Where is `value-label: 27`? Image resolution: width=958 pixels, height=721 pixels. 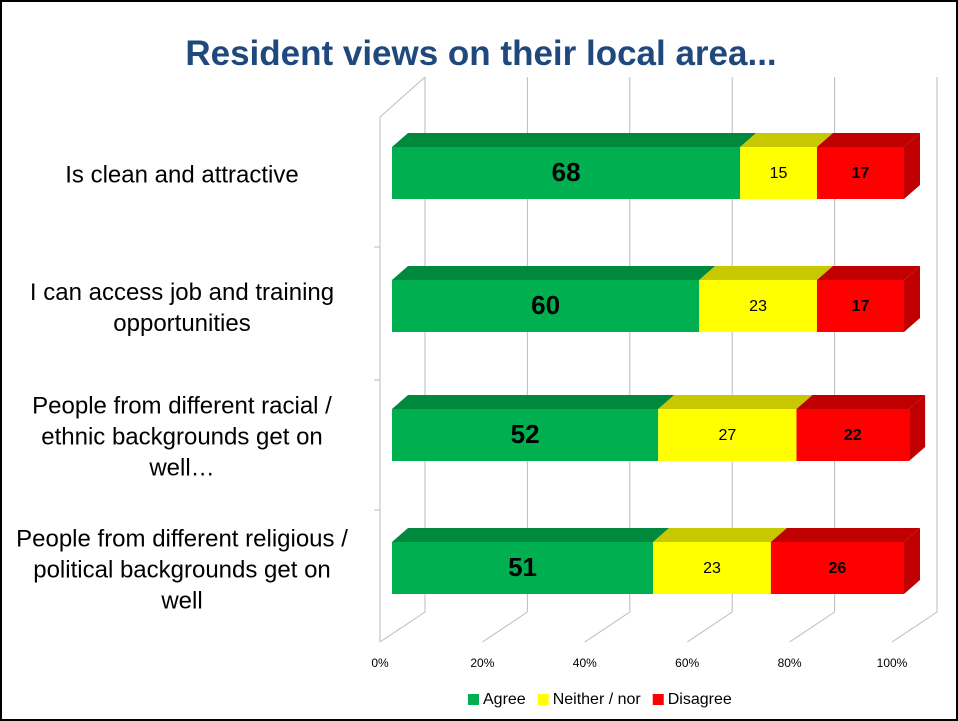 value-label: 27 is located at coordinates (727, 435).